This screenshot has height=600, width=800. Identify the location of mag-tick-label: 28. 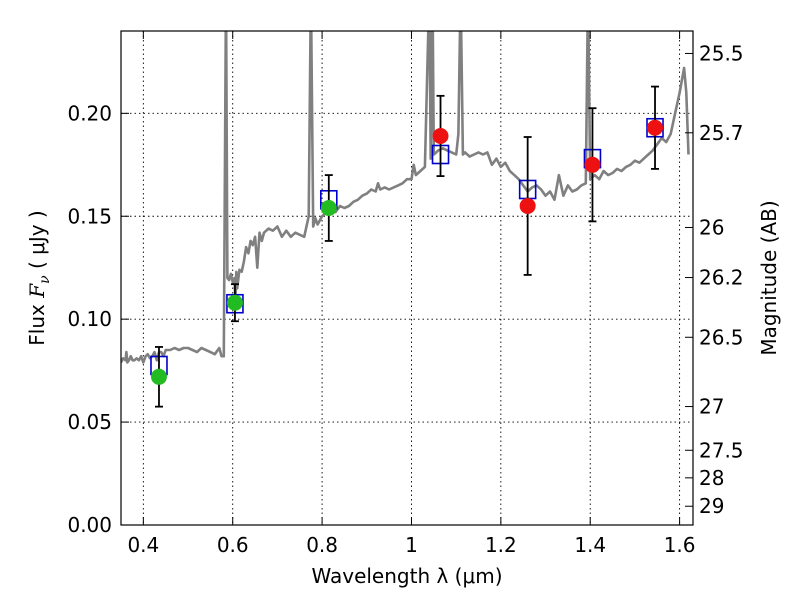
(711, 478).